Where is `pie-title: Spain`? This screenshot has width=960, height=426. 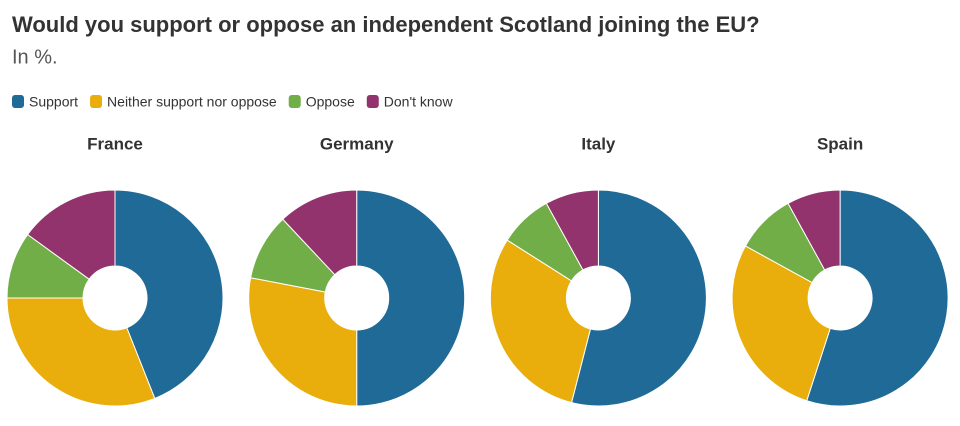 pie-title: Spain is located at coordinates (840, 143).